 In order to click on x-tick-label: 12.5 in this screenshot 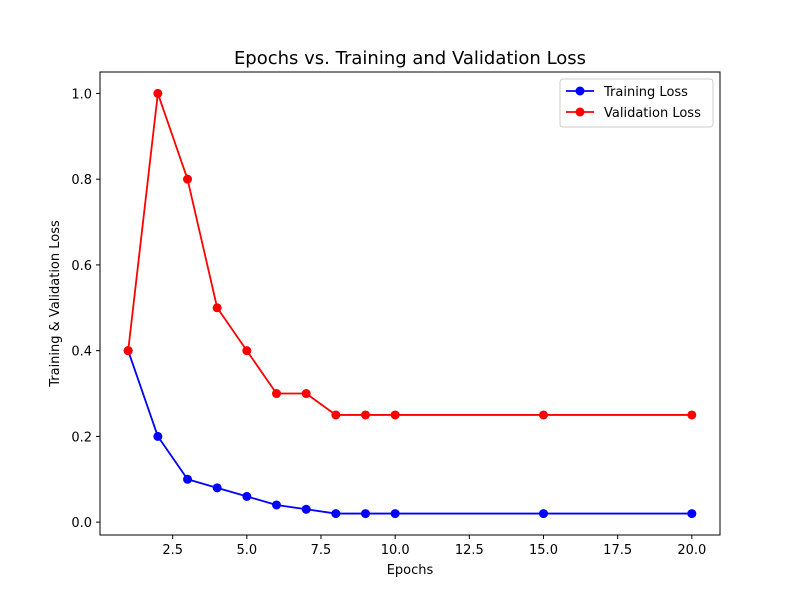, I will do `click(469, 550)`.